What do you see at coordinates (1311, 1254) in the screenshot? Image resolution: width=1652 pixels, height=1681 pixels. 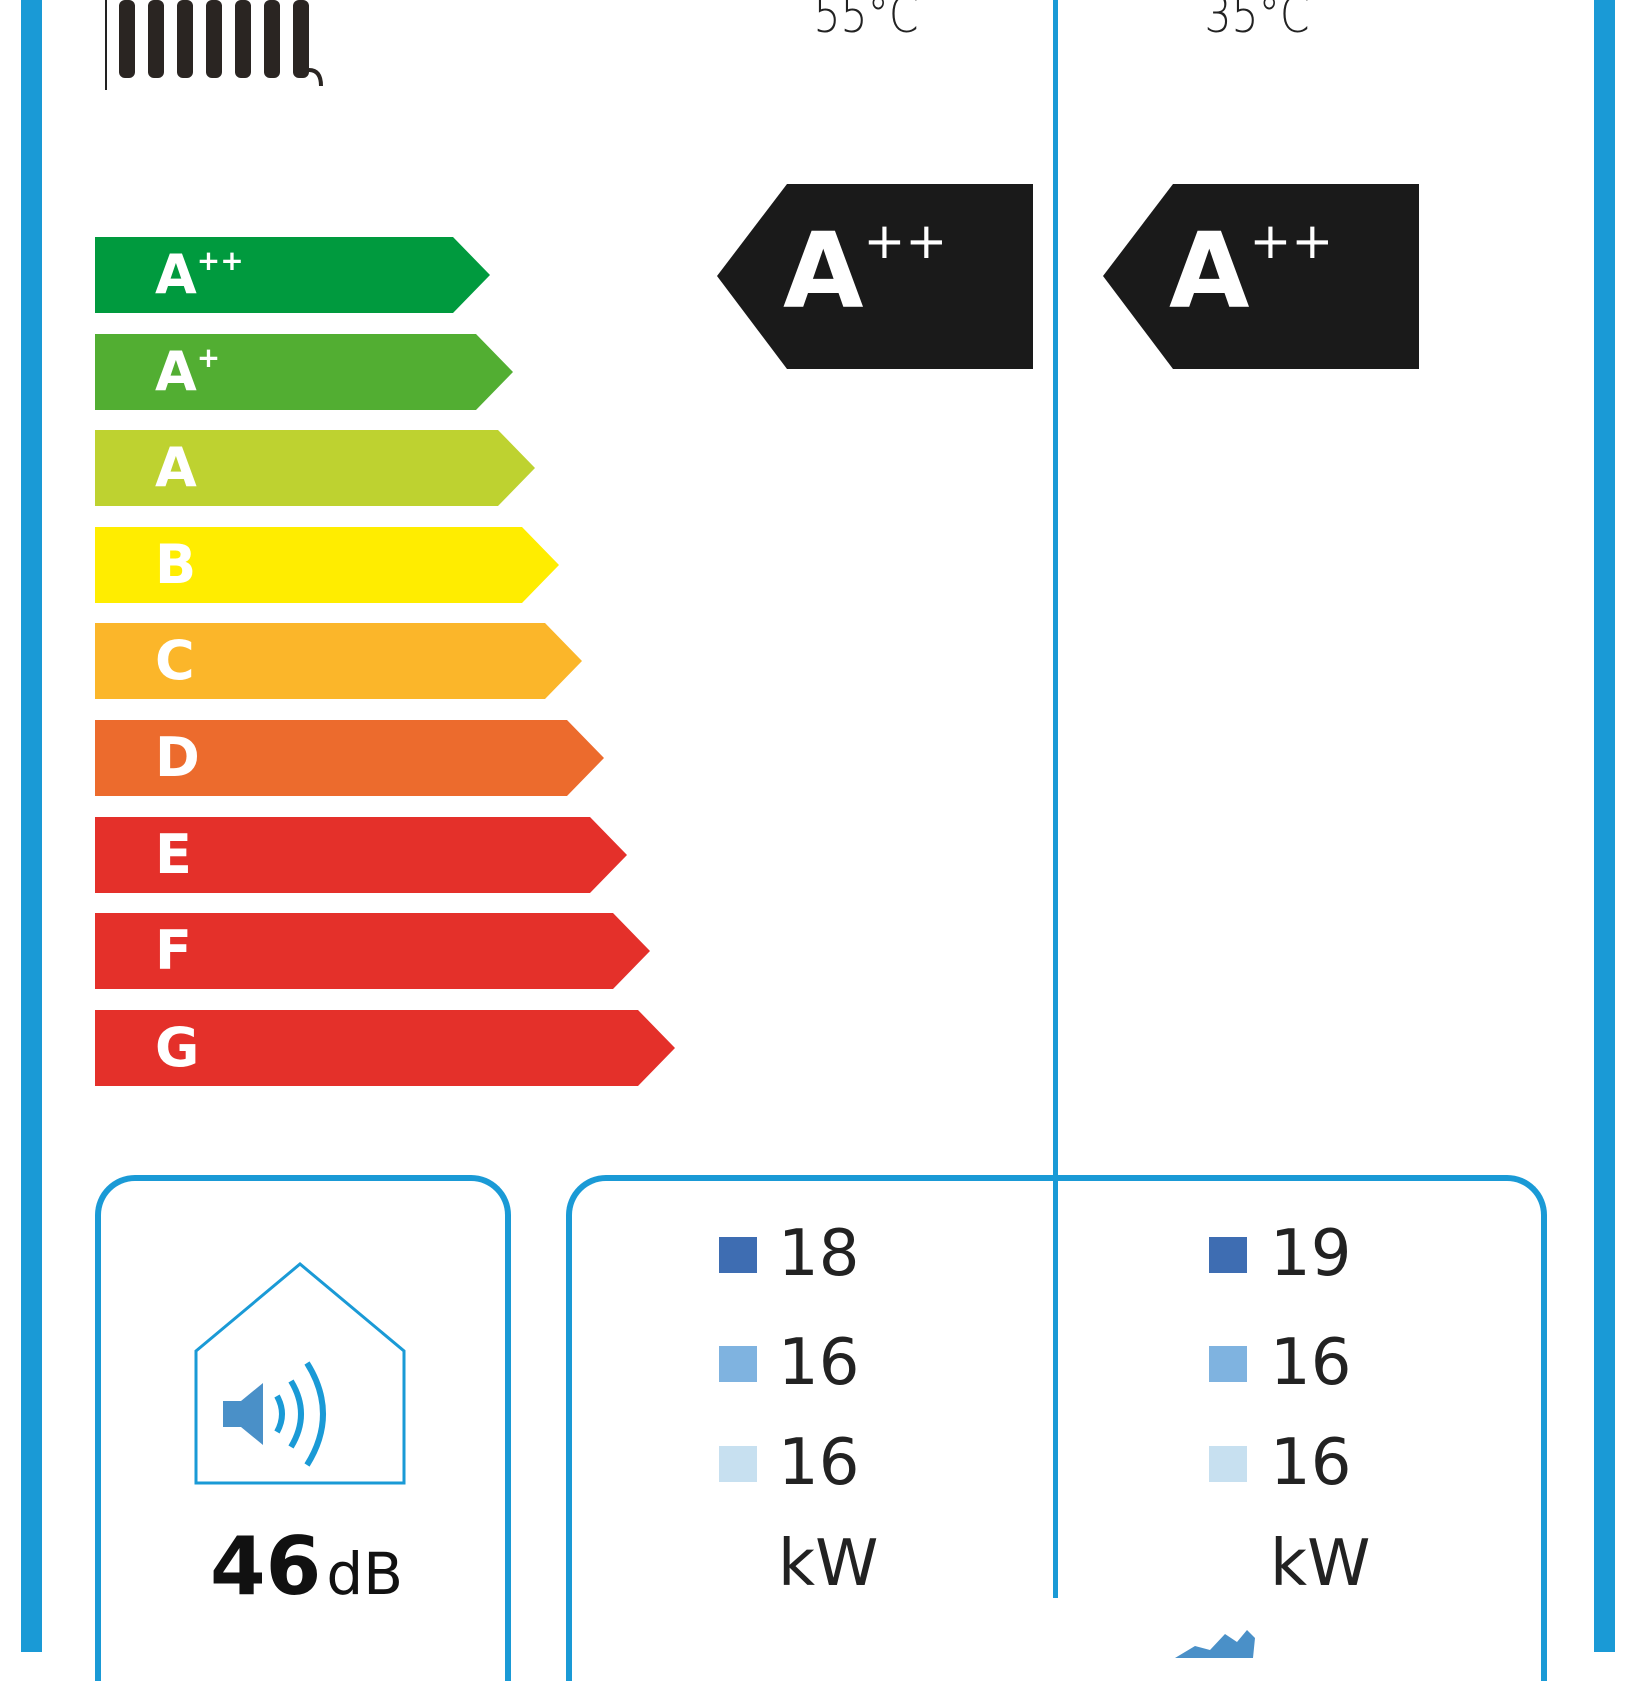 I see `power-value: 19` at bounding box center [1311, 1254].